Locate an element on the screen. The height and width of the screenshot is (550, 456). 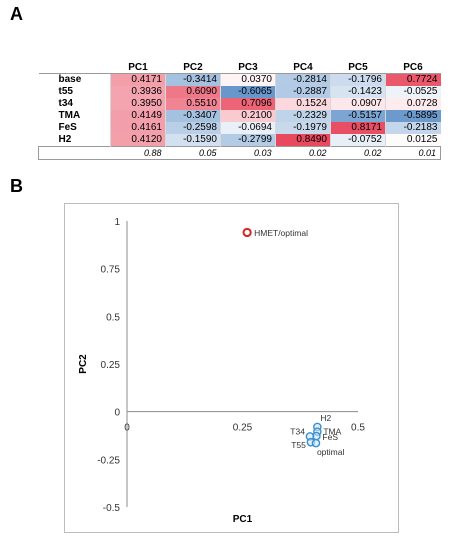
point-label: TMA is located at coordinates (332, 432).